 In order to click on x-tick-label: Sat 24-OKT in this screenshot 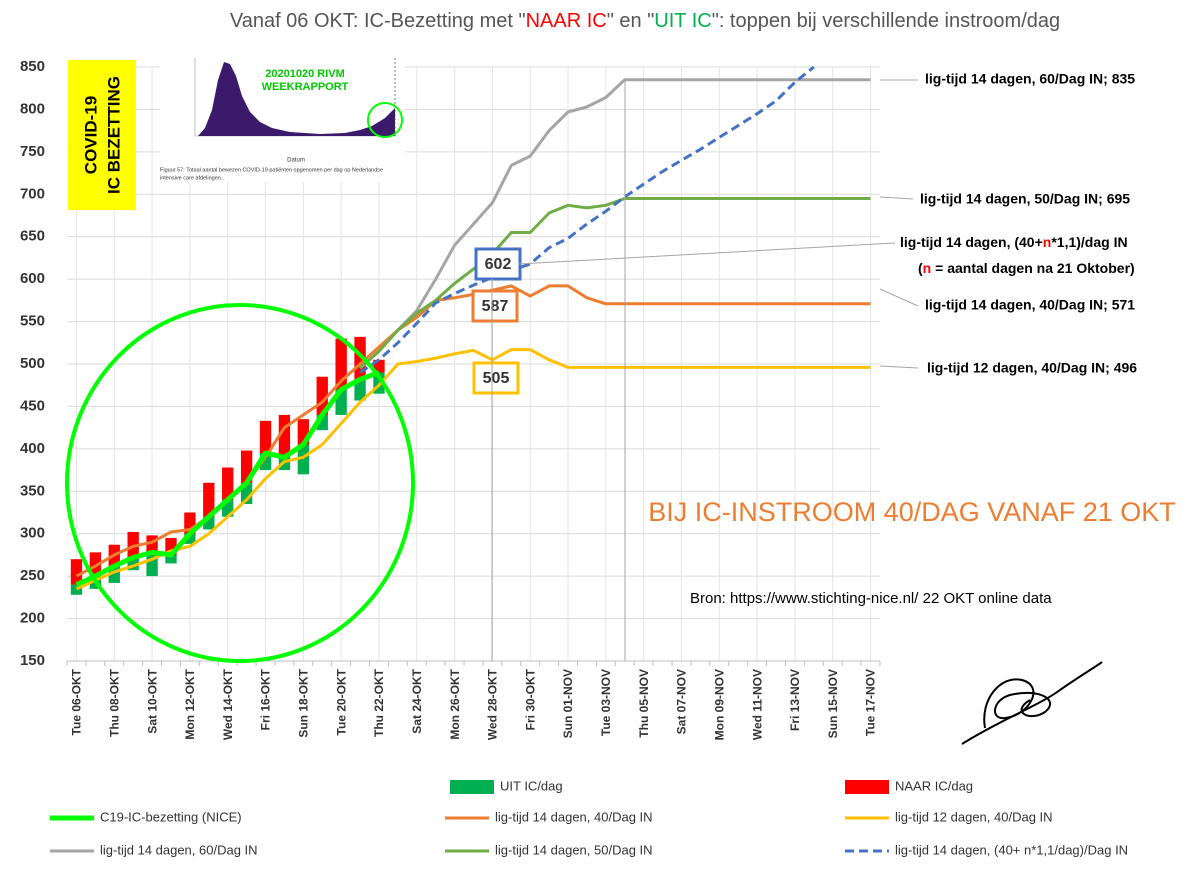, I will do `click(417, 700)`.